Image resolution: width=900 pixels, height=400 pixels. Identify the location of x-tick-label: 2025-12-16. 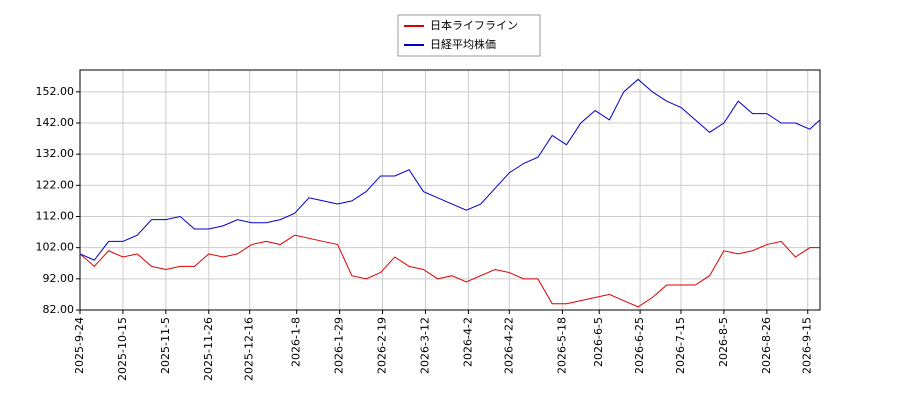
(249, 349).